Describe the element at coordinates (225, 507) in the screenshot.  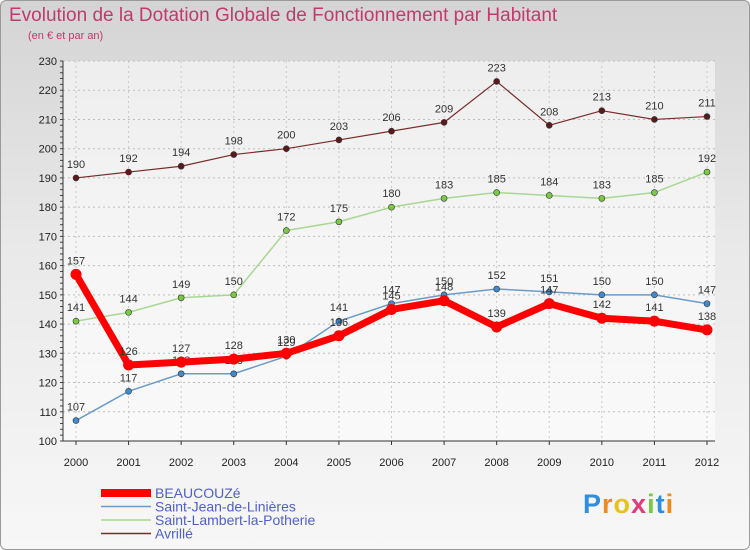
I see `legend-label: Saint-Jean-de-Linières` at that location.